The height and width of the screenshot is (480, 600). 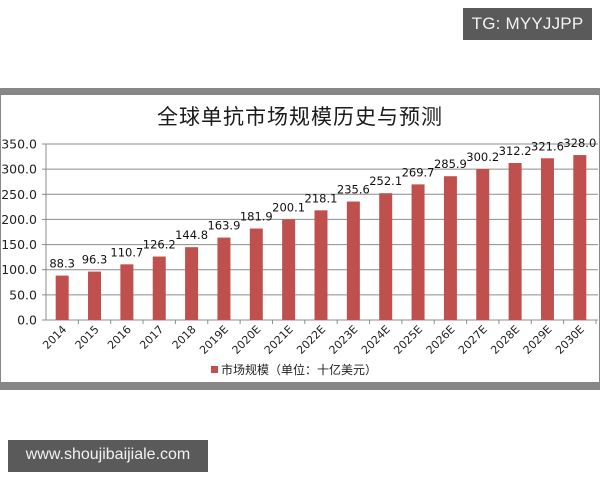 I want to click on chart-title: 全球单抗市场规模历史与预测, so click(x=300, y=117).